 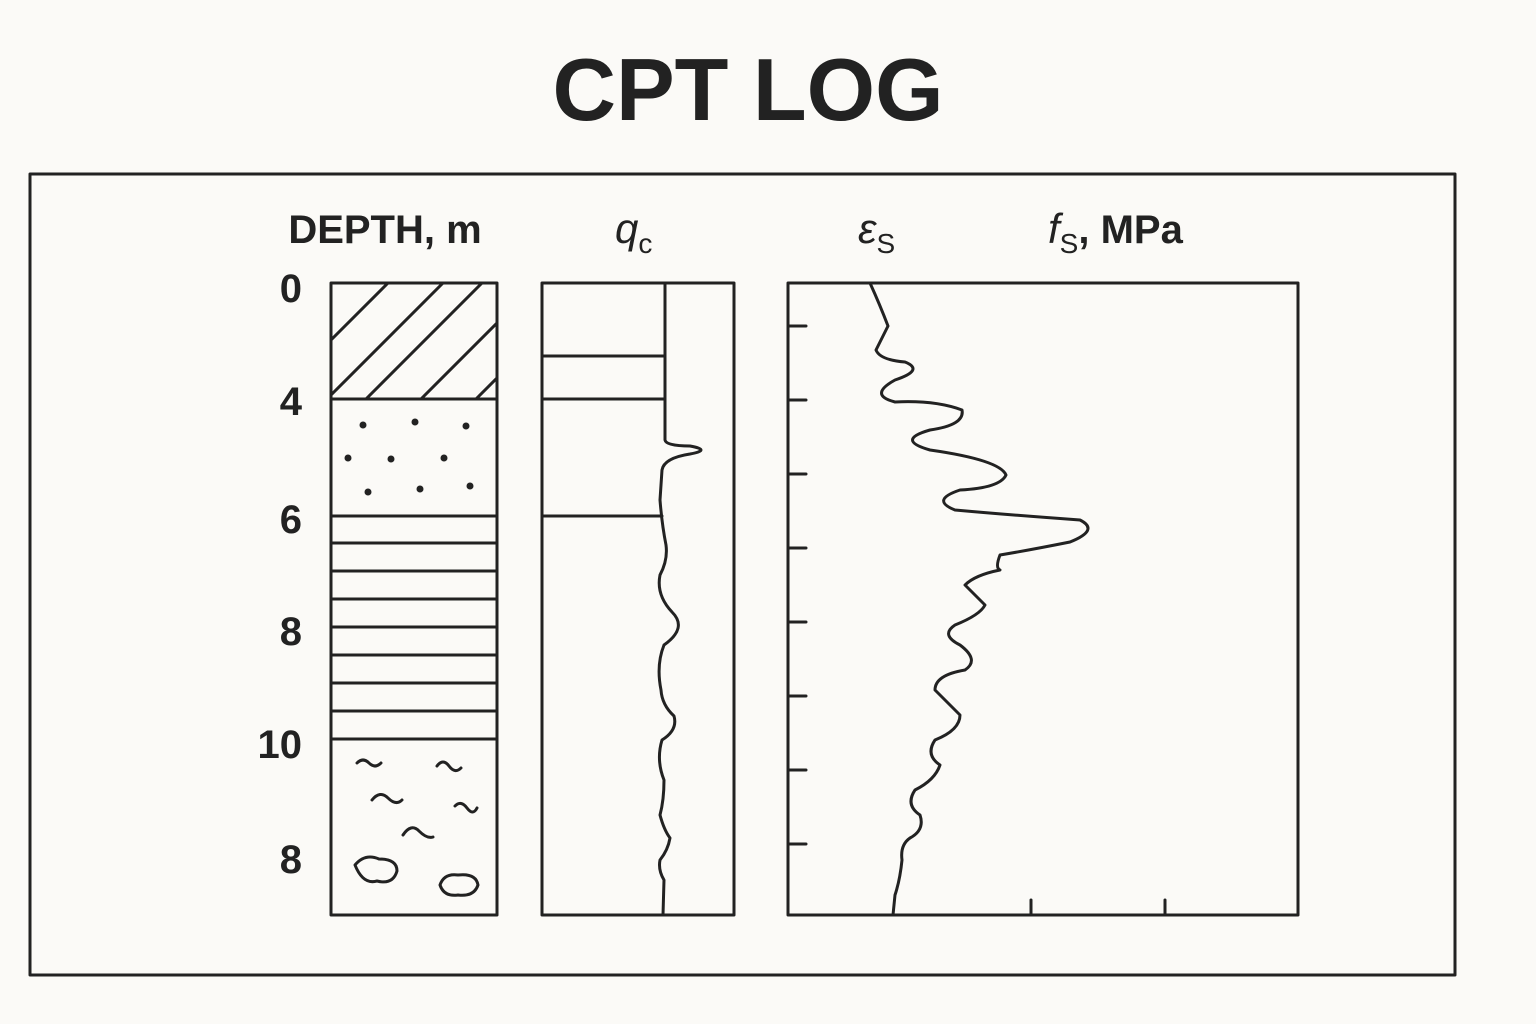 I want to click on hatch, so click(x=414, y=341).